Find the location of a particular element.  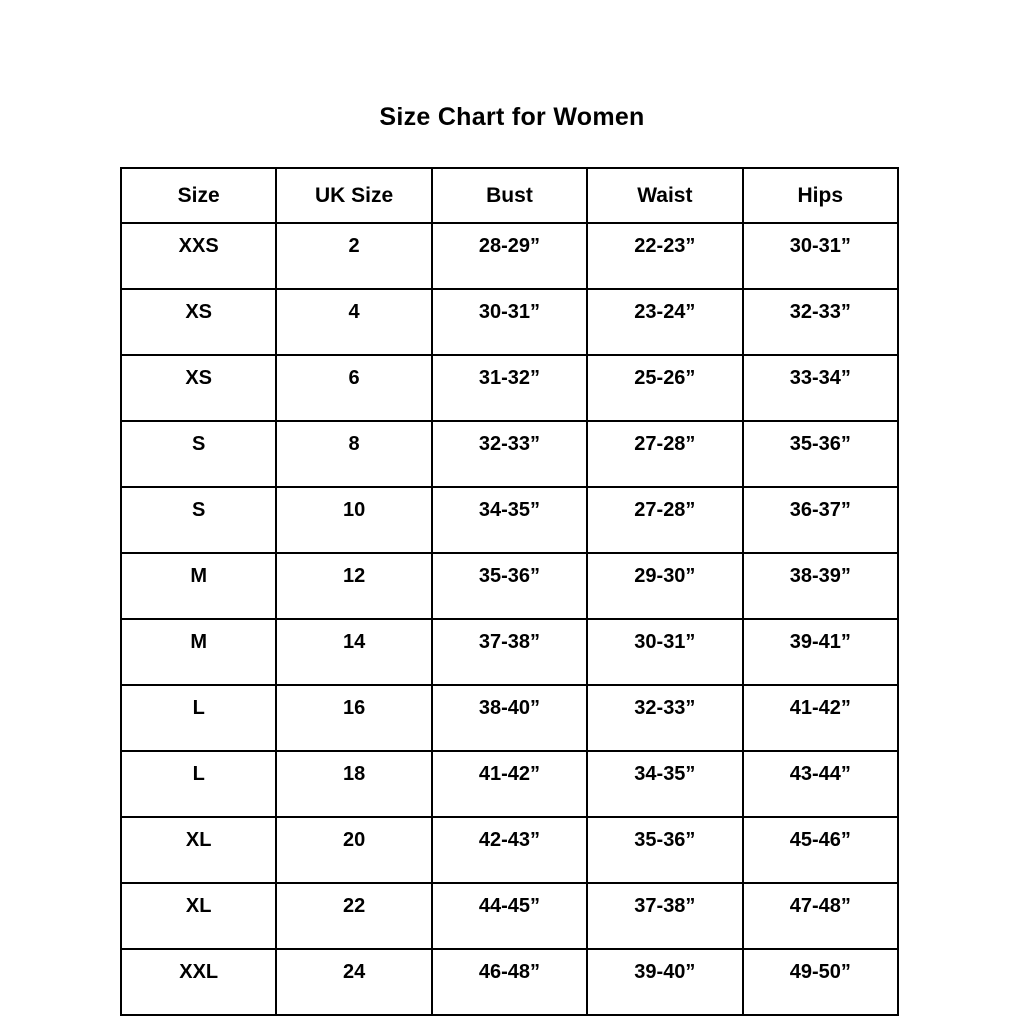

table-row: XS 6 31-32” 25-26” 33-34” is located at coordinates (509, 388).